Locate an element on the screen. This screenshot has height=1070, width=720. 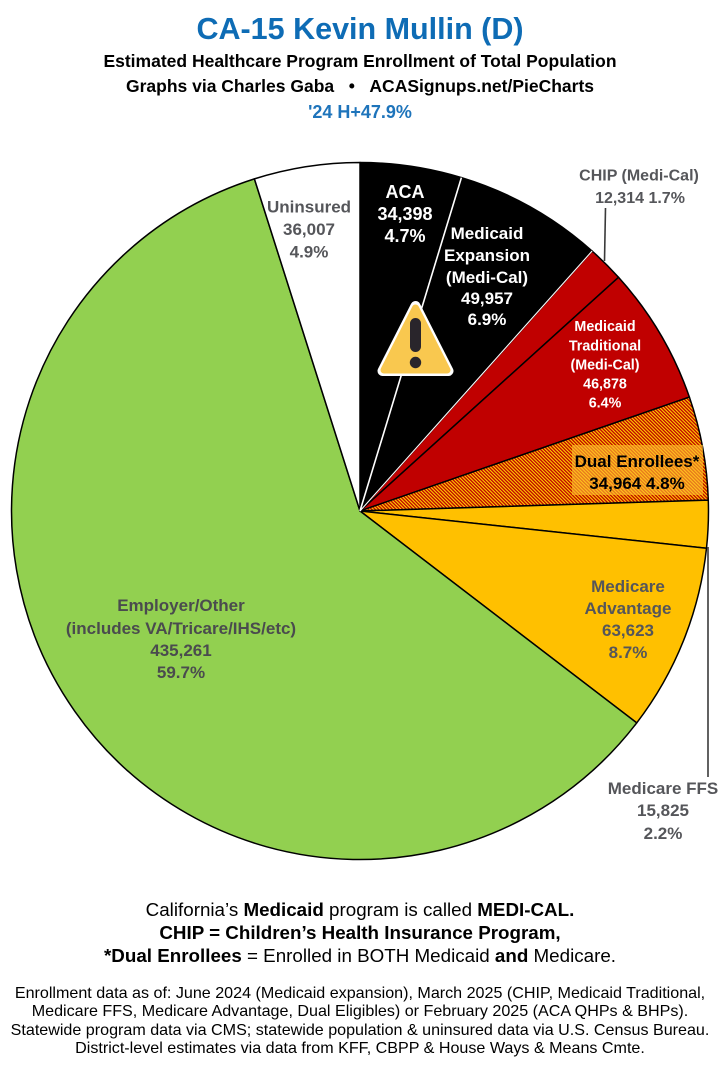
svg-text: 8.7% is located at coordinates (628, 652).